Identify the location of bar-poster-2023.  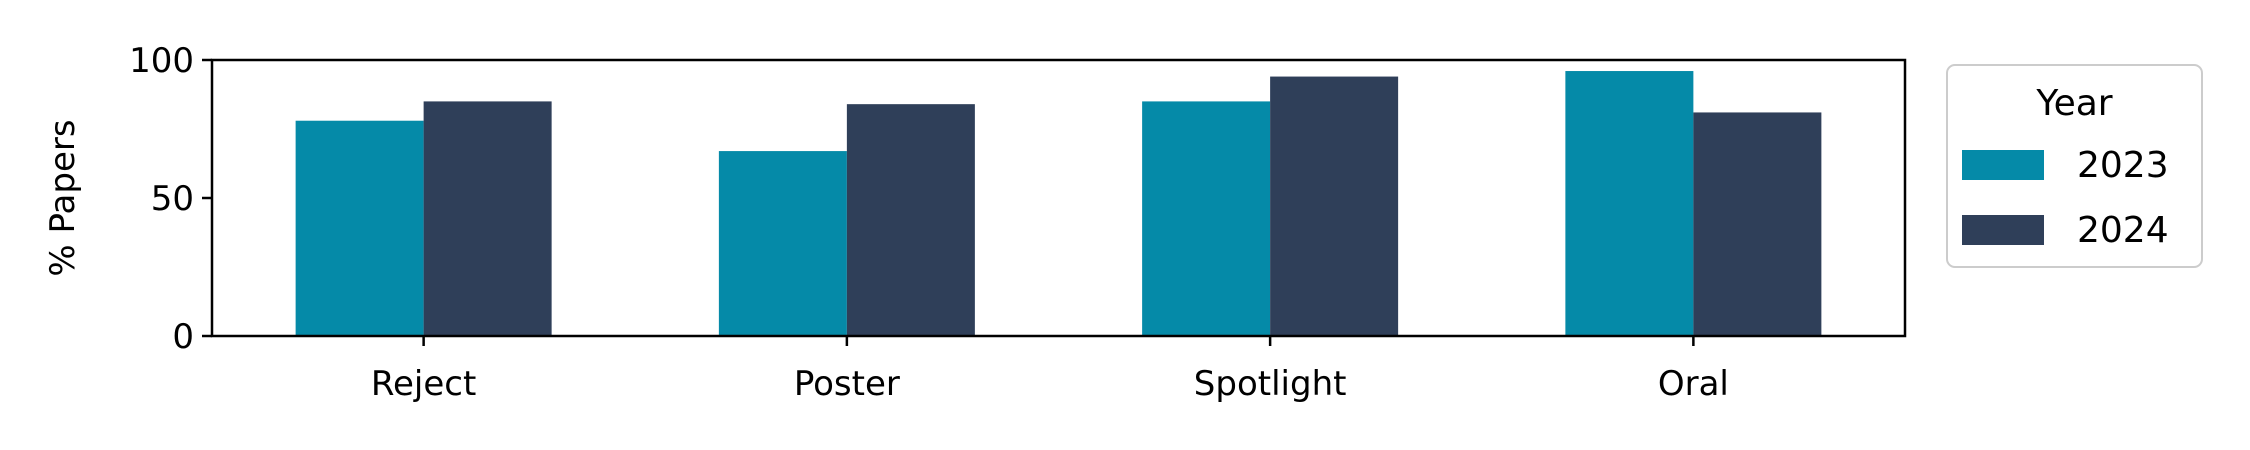
(782, 243).